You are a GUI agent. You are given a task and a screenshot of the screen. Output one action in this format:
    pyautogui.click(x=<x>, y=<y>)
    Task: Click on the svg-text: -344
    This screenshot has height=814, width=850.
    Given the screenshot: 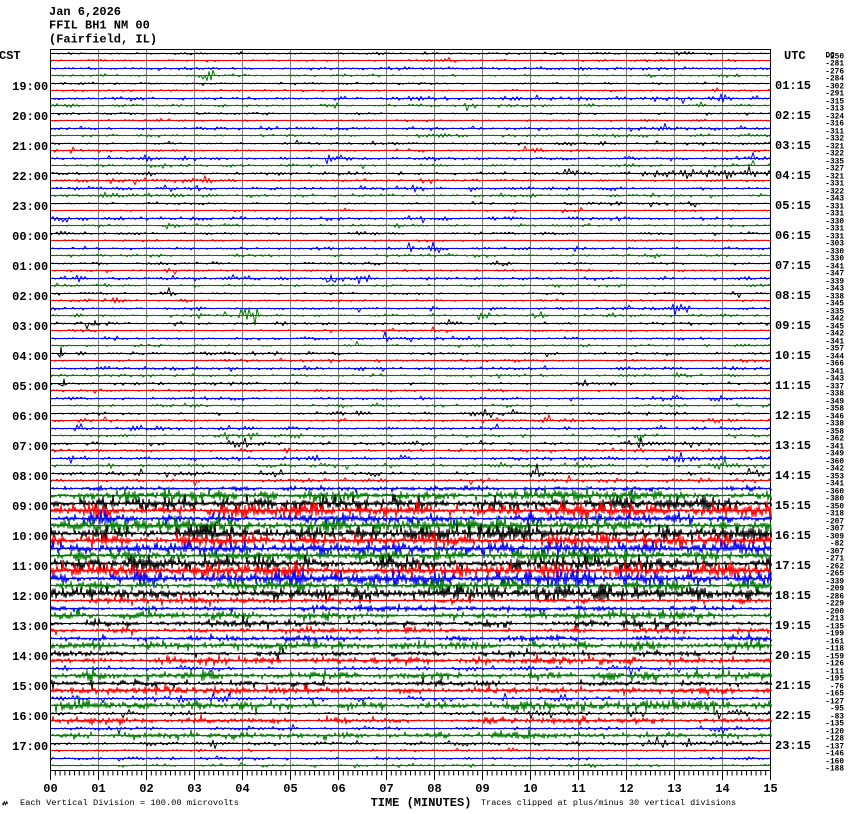 What is the action you would take?
    pyautogui.click(x=834, y=357)
    